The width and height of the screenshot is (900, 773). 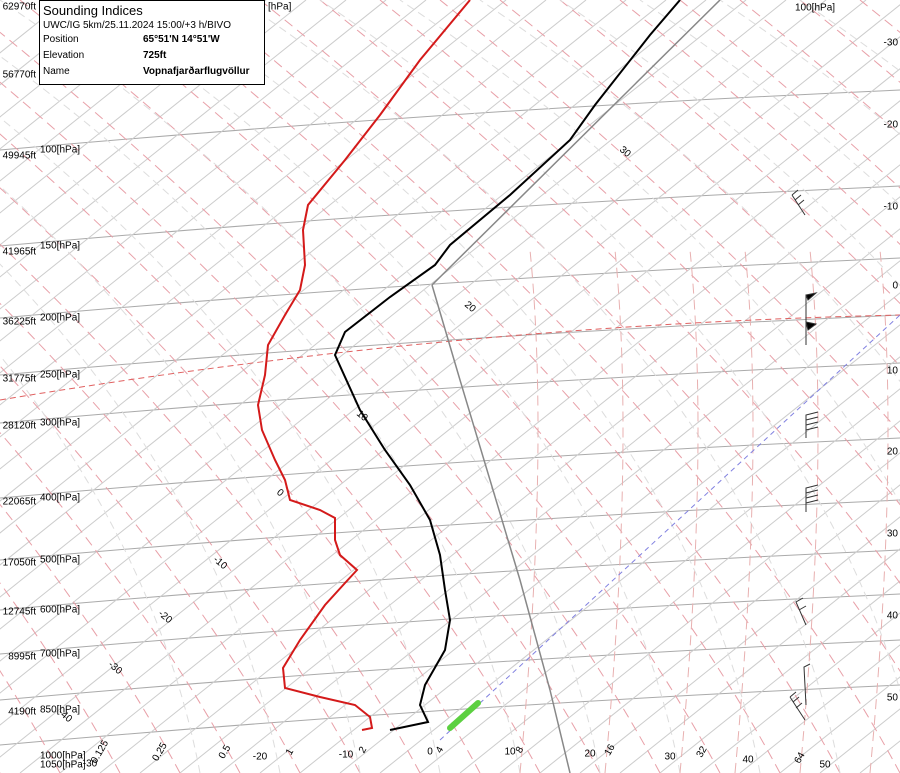 I want to click on bottom-label: 10, so click(x=510, y=752).